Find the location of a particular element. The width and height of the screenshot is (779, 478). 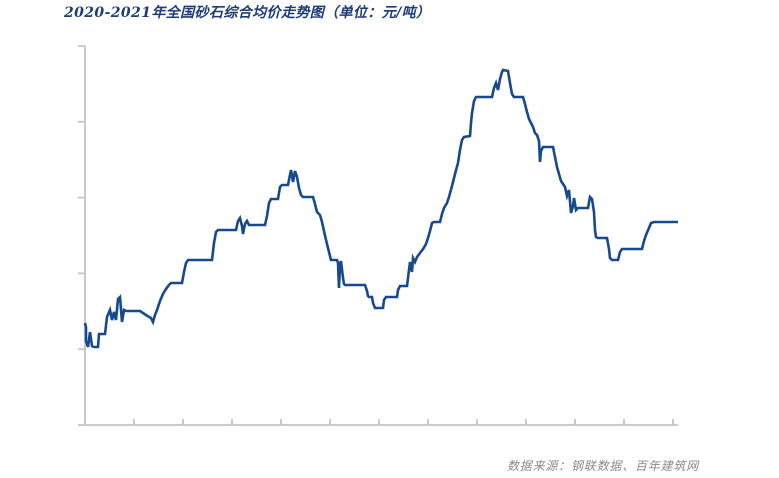

data-source-label: 数据来源：钢联数据、百年建筑网 is located at coordinates (603, 466).